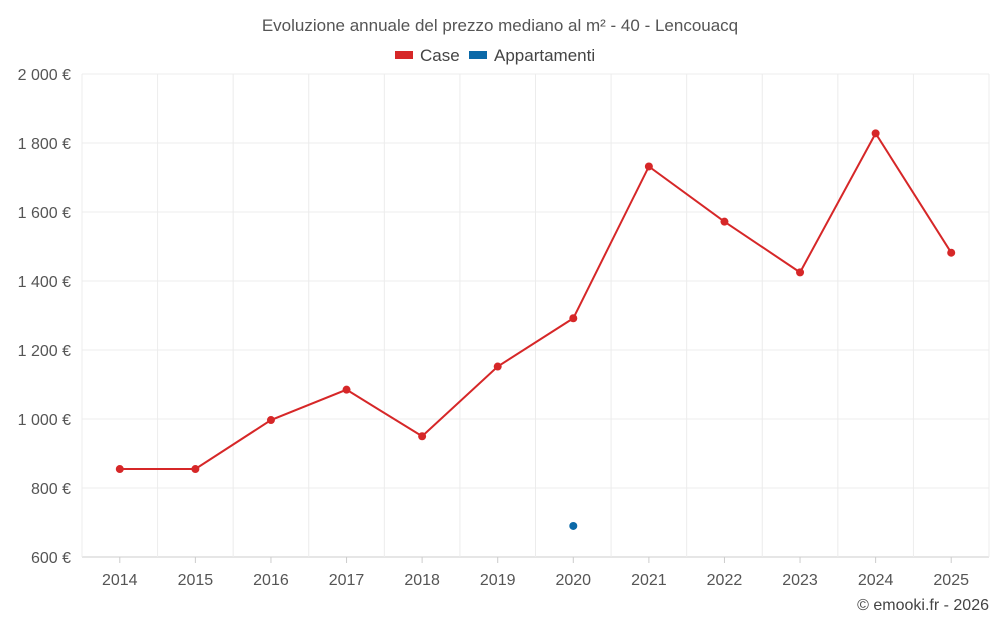 The height and width of the screenshot is (625, 1000). I want to click on y-tick-label: 800 €, so click(51, 489).